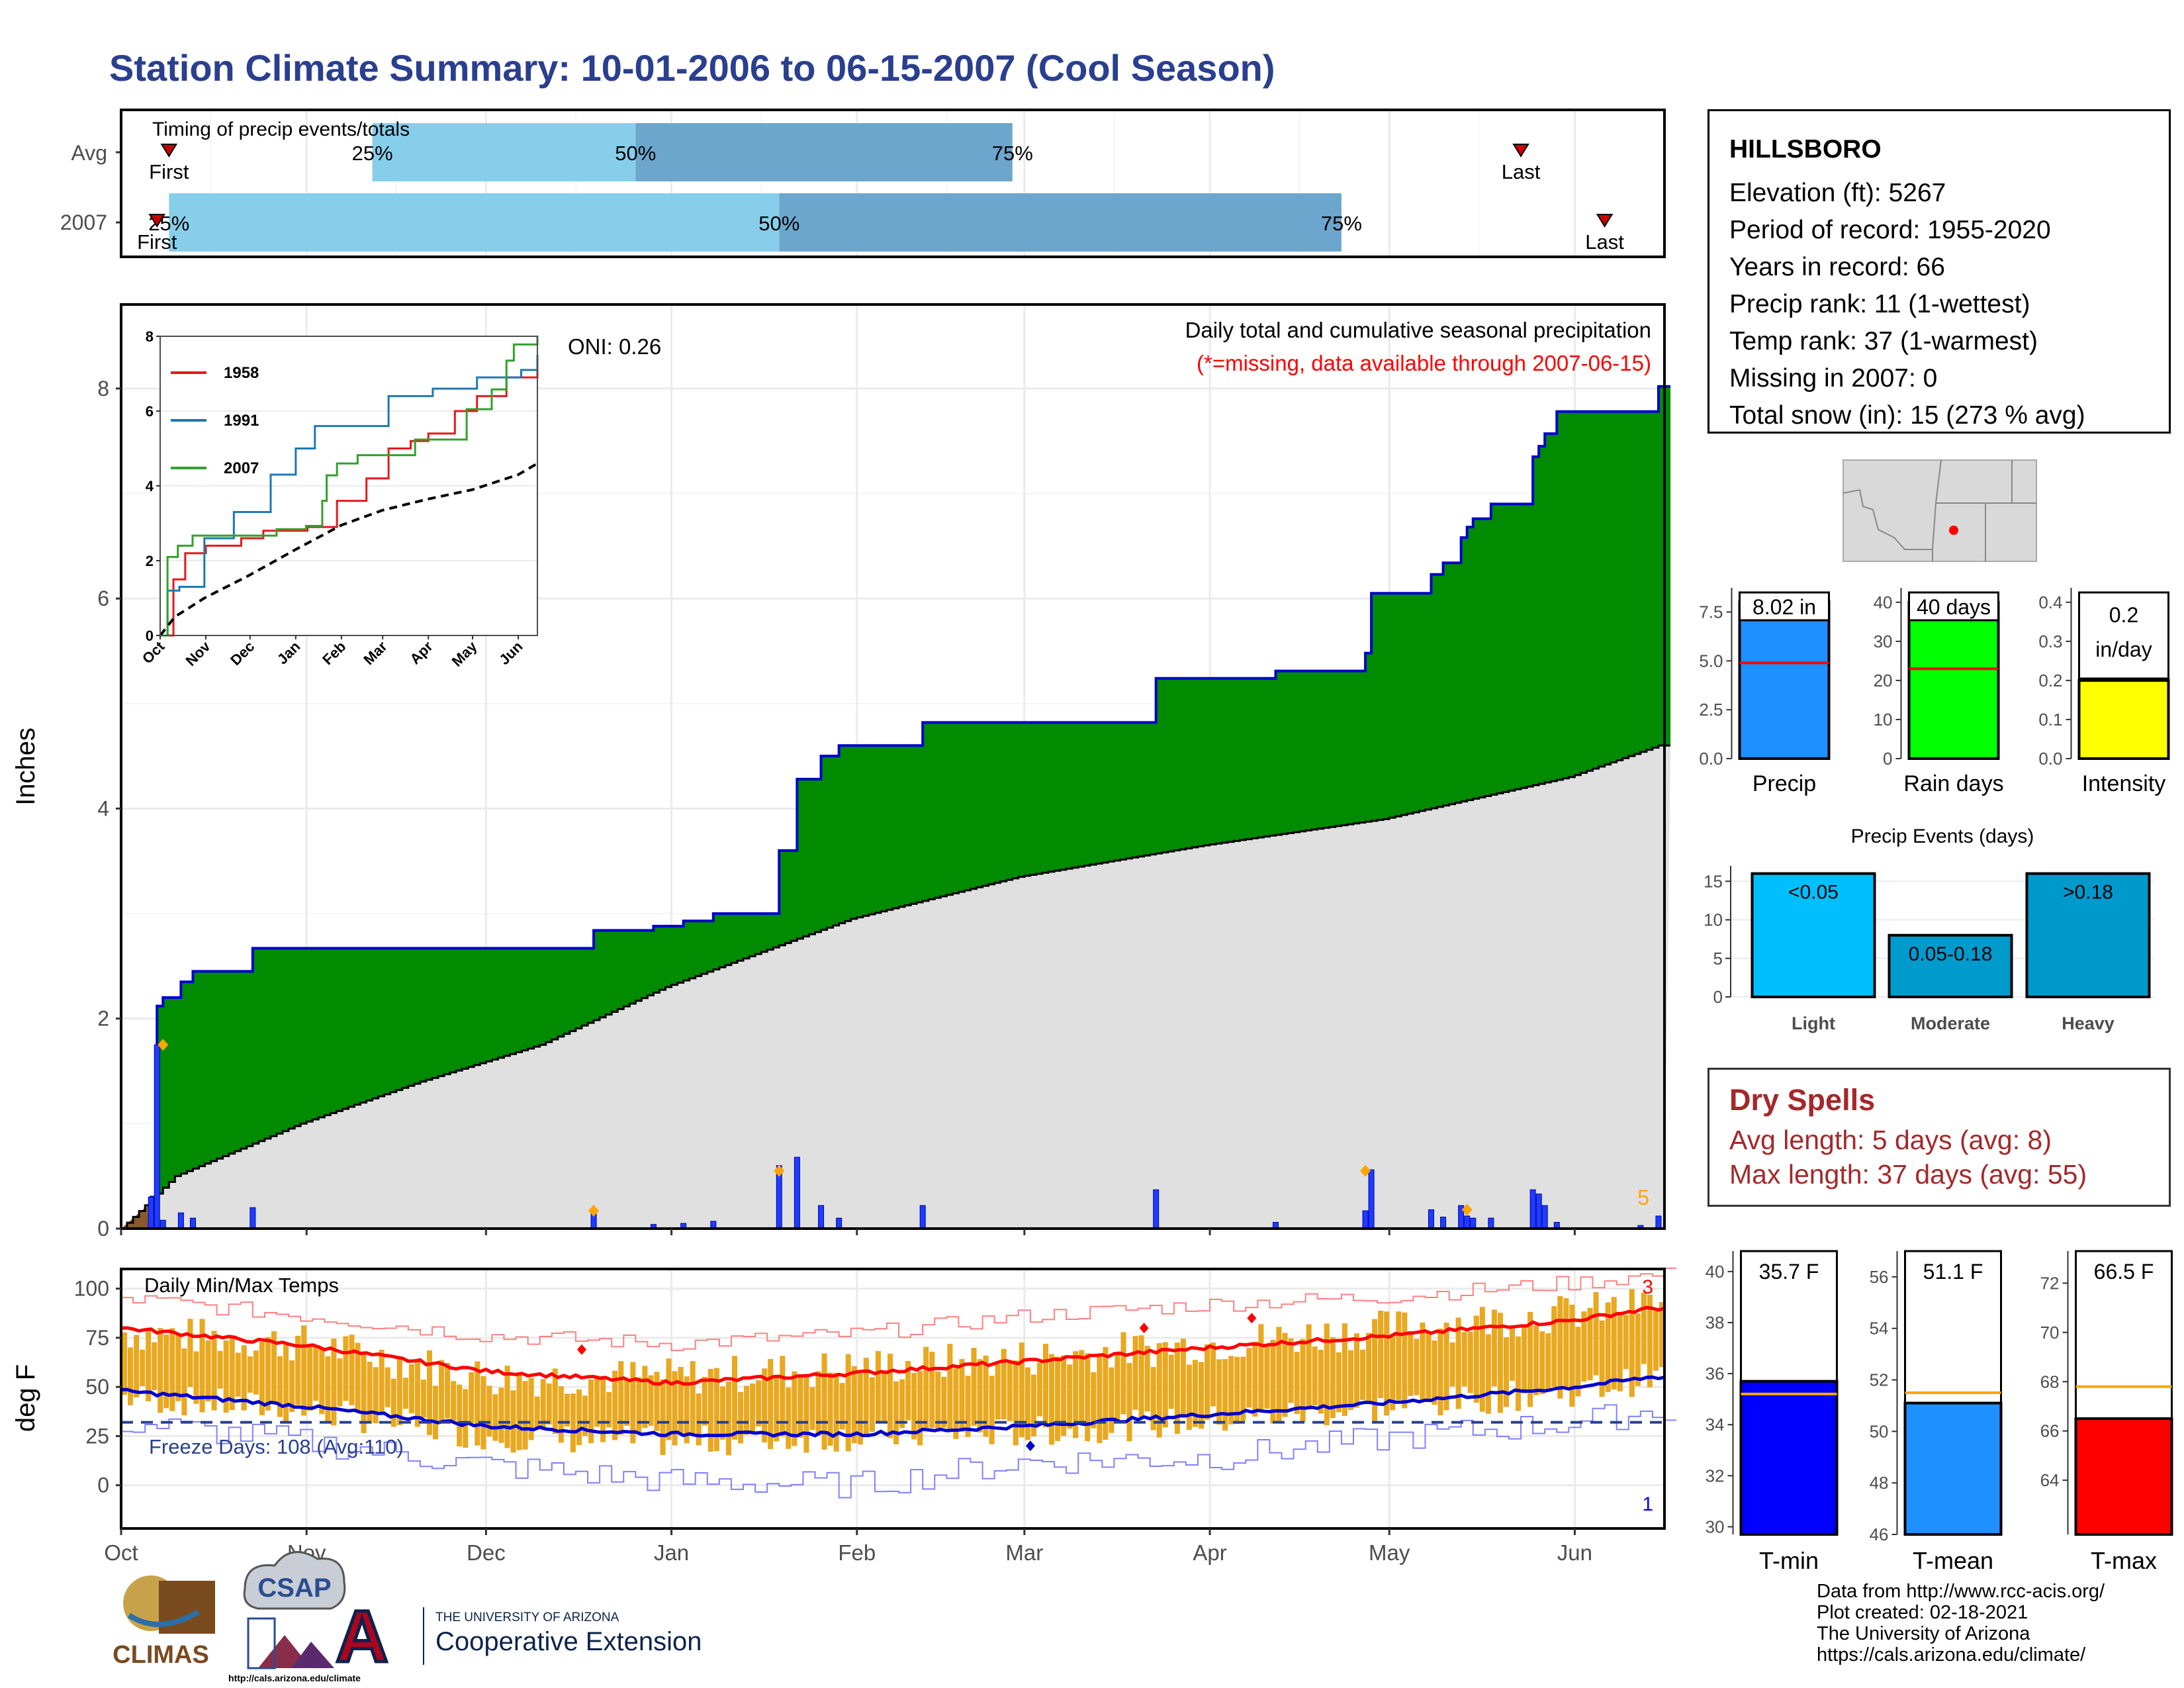 The width and height of the screenshot is (2184, 1688). Describe the element at coordinates (349, 496) in the screenshot. I see `inset-line-1991` at that location.